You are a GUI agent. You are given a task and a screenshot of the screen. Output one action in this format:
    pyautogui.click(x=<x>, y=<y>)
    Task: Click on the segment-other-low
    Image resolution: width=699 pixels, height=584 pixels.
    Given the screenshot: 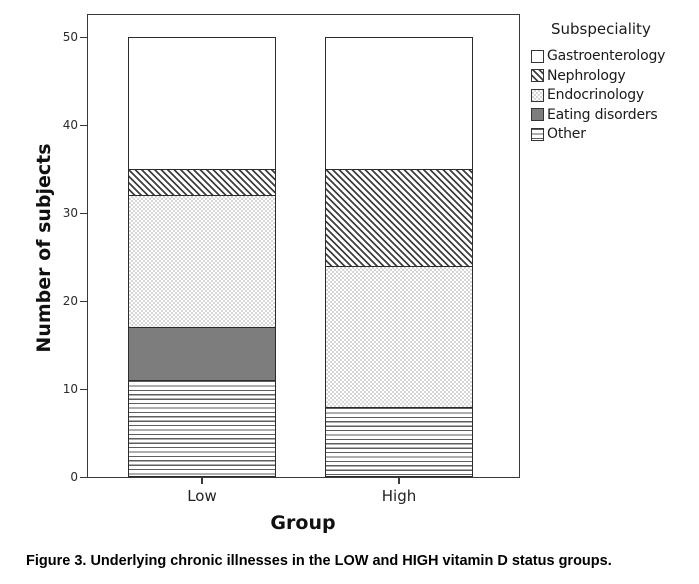 What is the action you would take?
    pyautogui.click(x=202, y=428)
    